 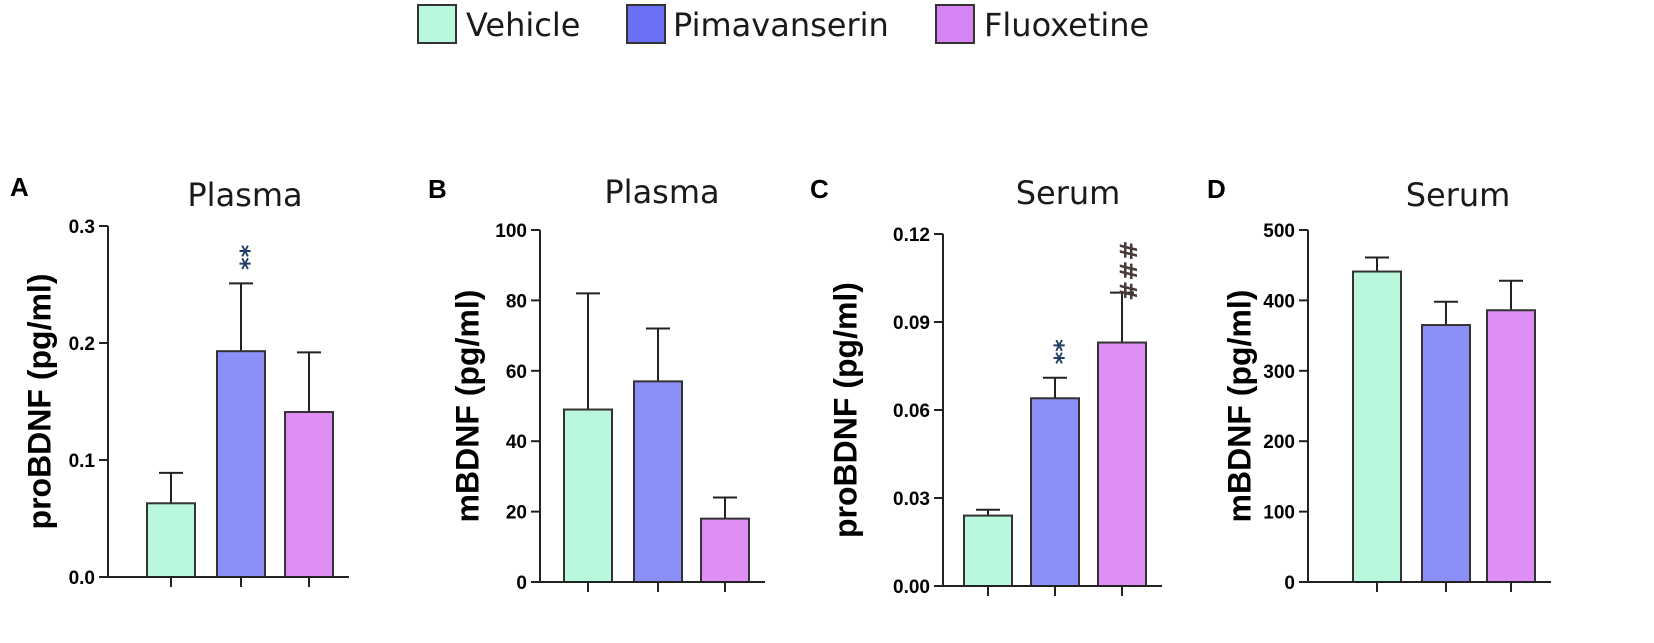 What do you see at coordinates (82, 227) in the screenshot?
I see `y-tick-label: 0.3` at bounding box center [82, 227].